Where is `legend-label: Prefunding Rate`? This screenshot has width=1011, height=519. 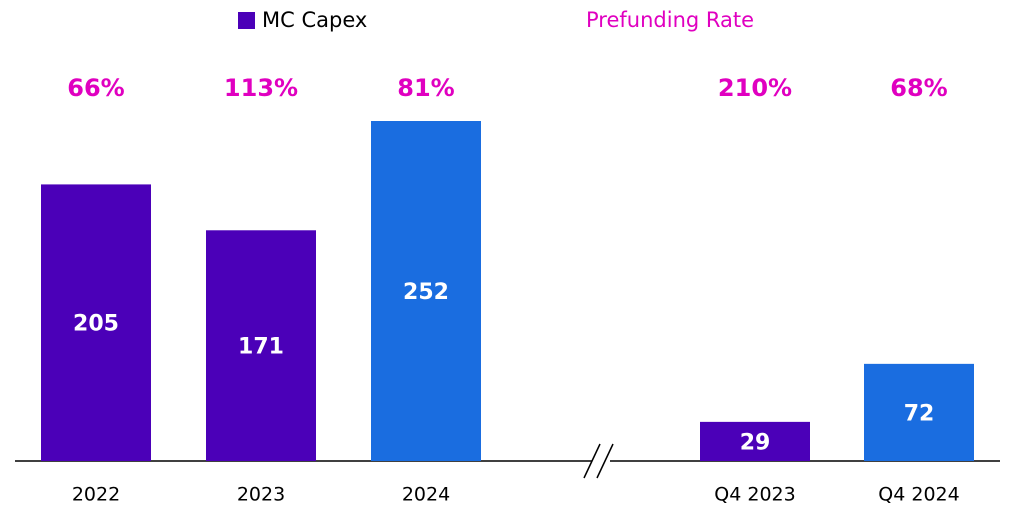
legend-label: Prefunding Rate is located at coordinates (670, 20).